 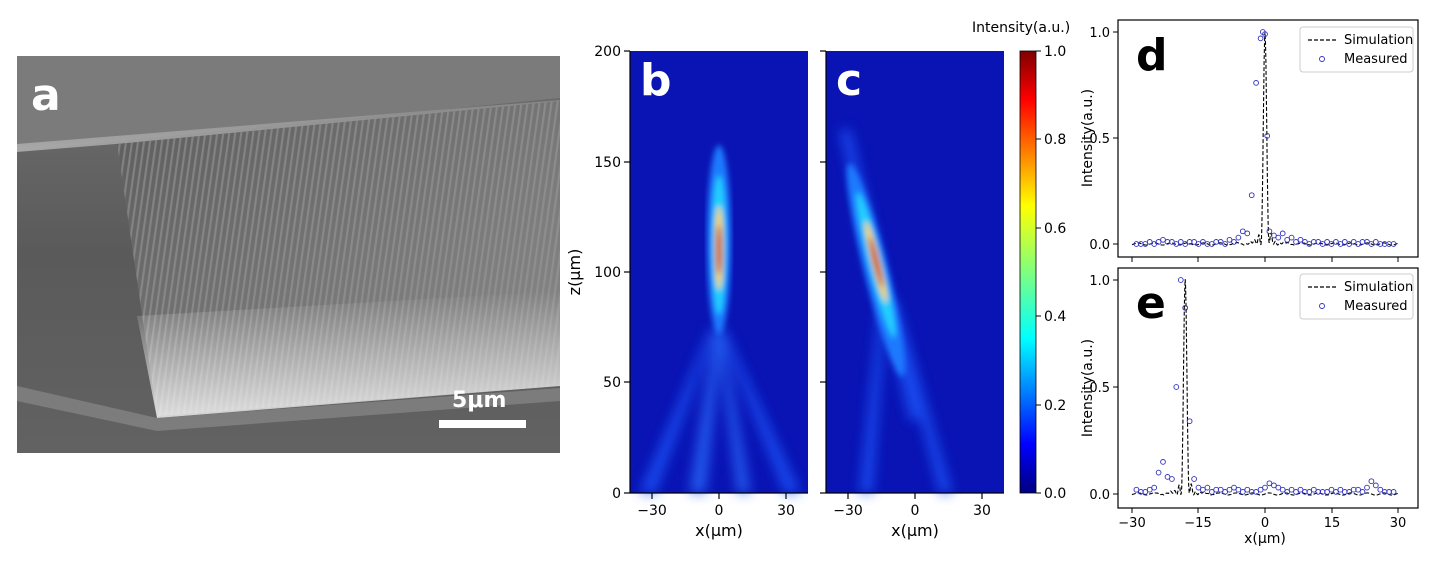 What do you see at coordinates (1265, 539) in the screenshot?
I see `xlabel-e: x(μm)` at bounding box center [1265, 539].